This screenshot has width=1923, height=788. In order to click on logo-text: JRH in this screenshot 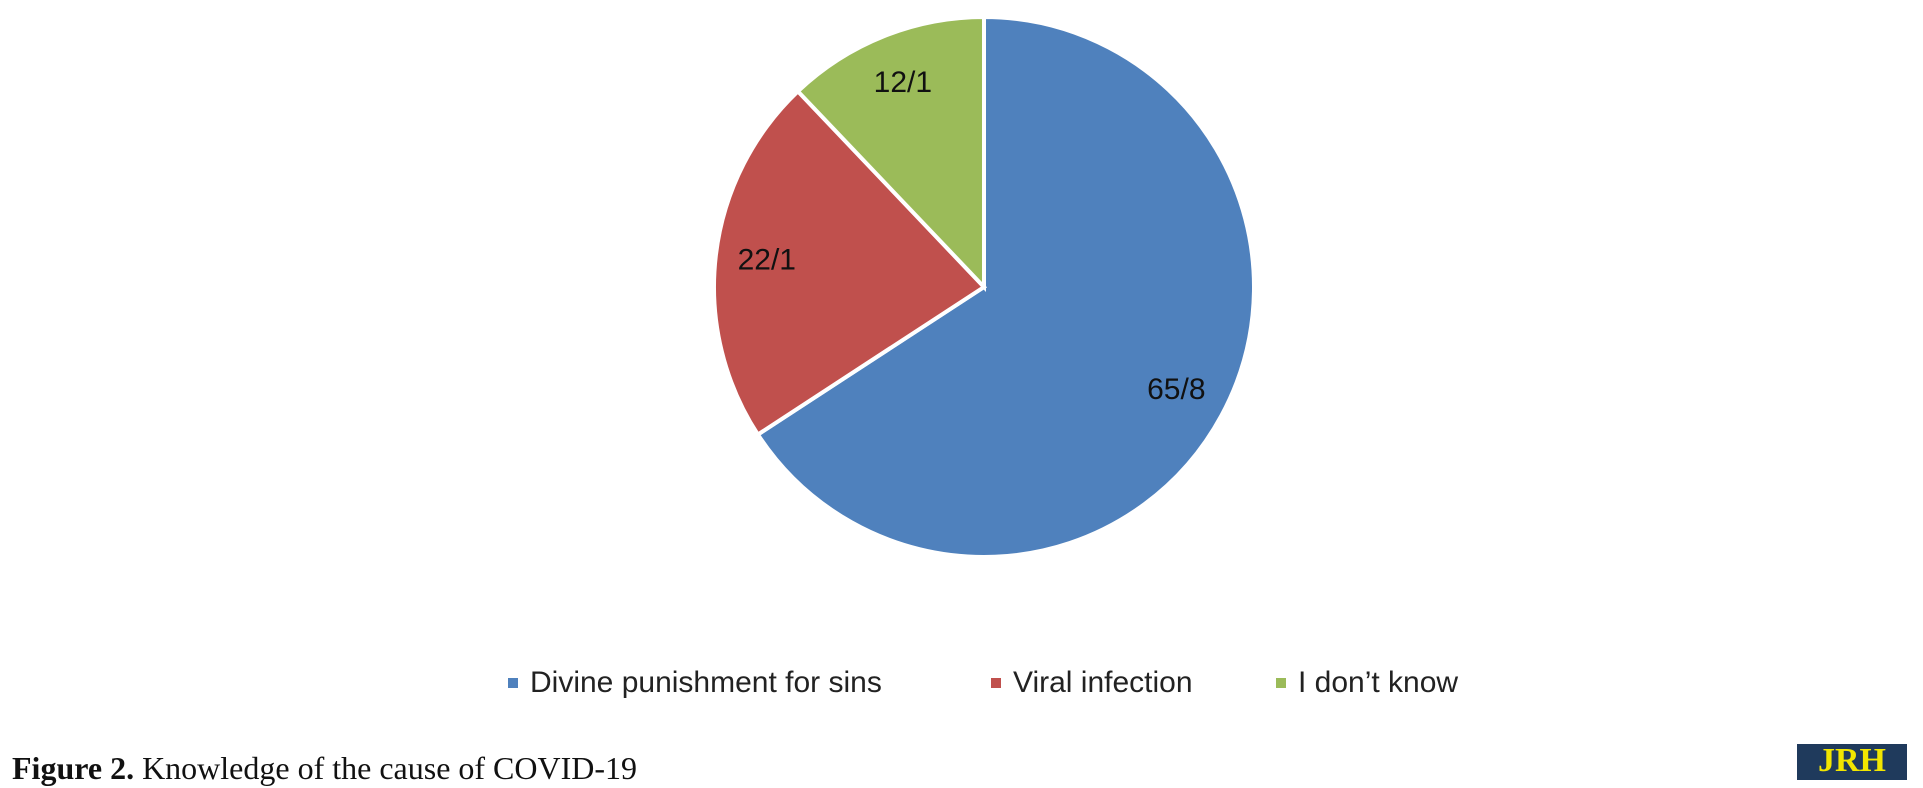, I will do `click(1852, 760)`.